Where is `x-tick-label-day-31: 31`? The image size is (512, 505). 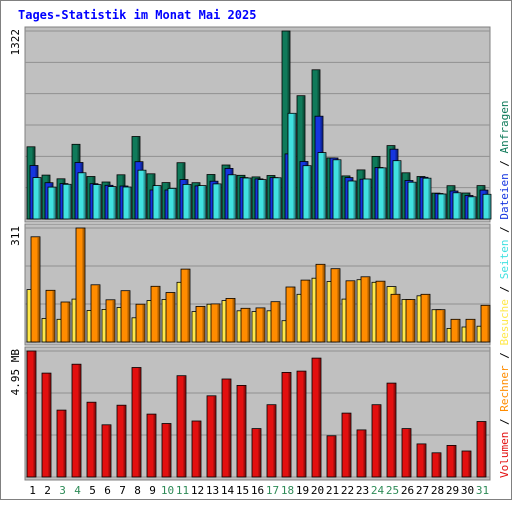
x-tick-label-day-31: 31 is located at coordinates (482, 490).